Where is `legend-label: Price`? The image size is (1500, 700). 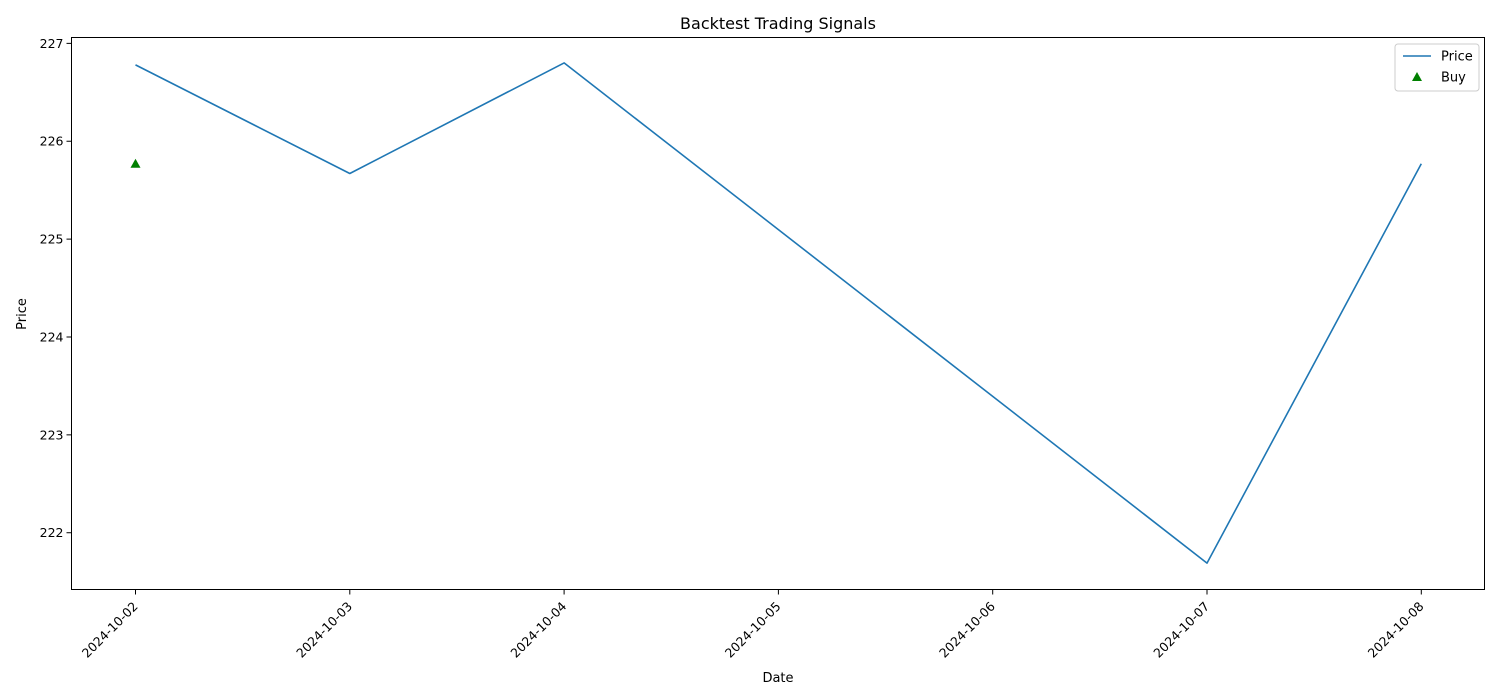
legend-label: Price is located at coordinates (1457, 57).